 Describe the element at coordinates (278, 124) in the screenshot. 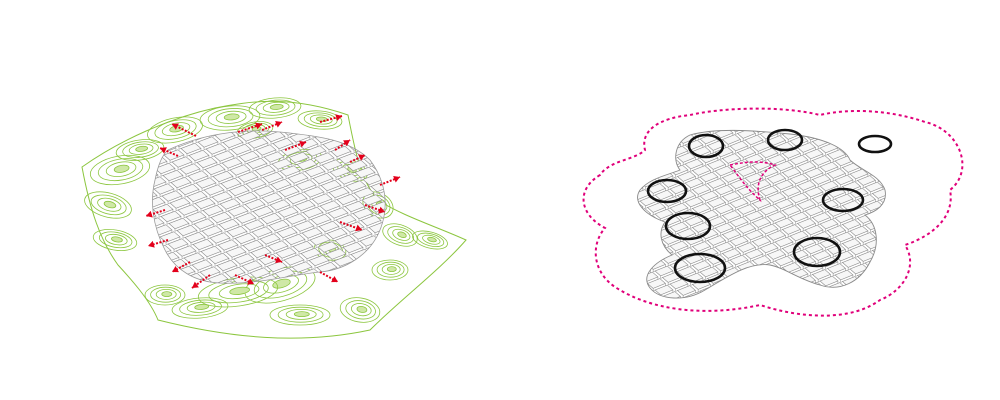

I see `arrow-head` at that location.